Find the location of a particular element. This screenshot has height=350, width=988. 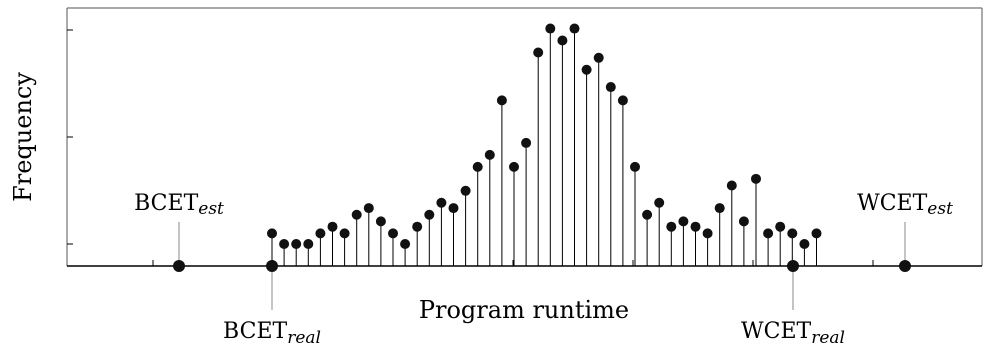

y-axis-label: Frequency is located at coordinates (23, 137).